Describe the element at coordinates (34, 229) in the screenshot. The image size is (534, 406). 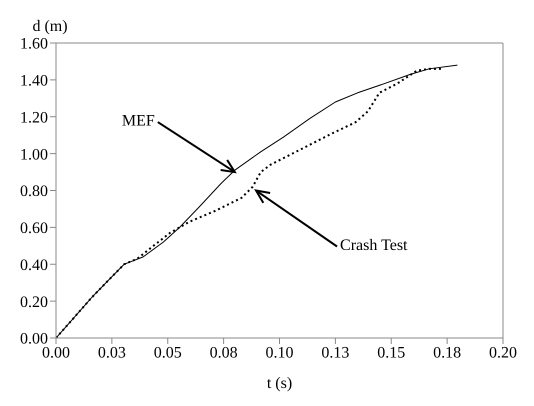
I see `y-tick-label: 0.60` at that location.